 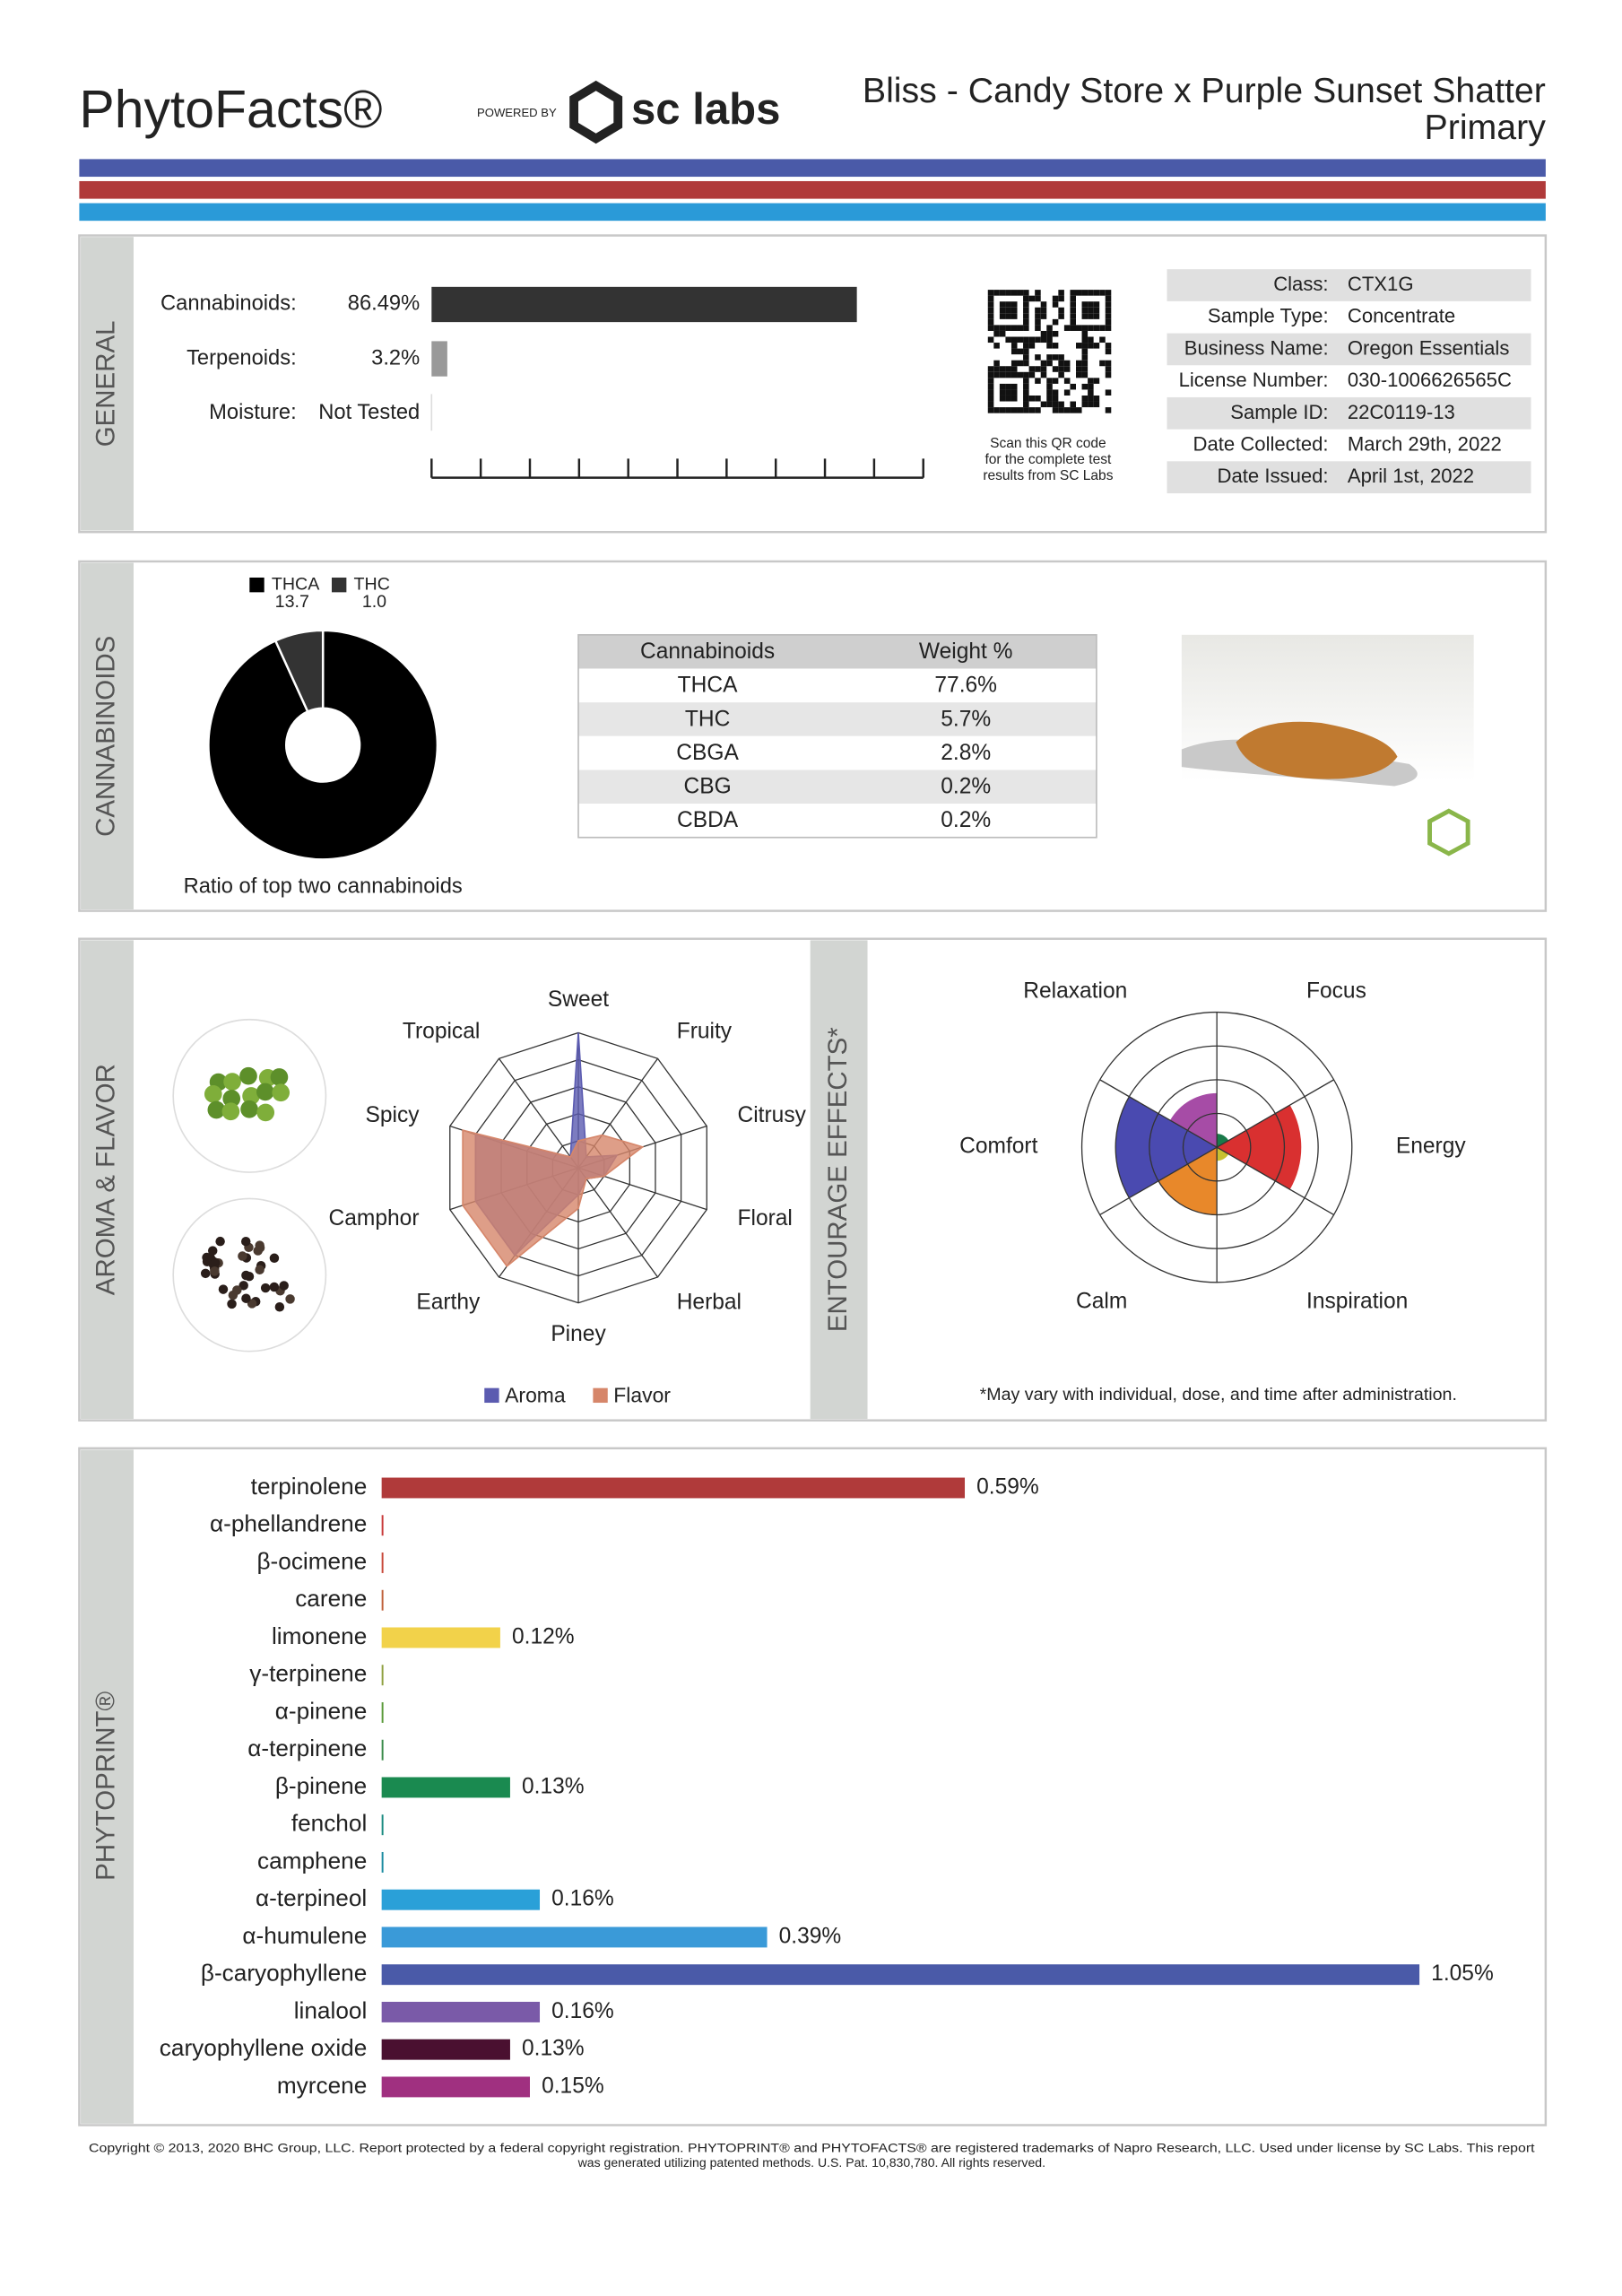 I want to click on effect-label: Relaxation, so click(x=1075, y=991).